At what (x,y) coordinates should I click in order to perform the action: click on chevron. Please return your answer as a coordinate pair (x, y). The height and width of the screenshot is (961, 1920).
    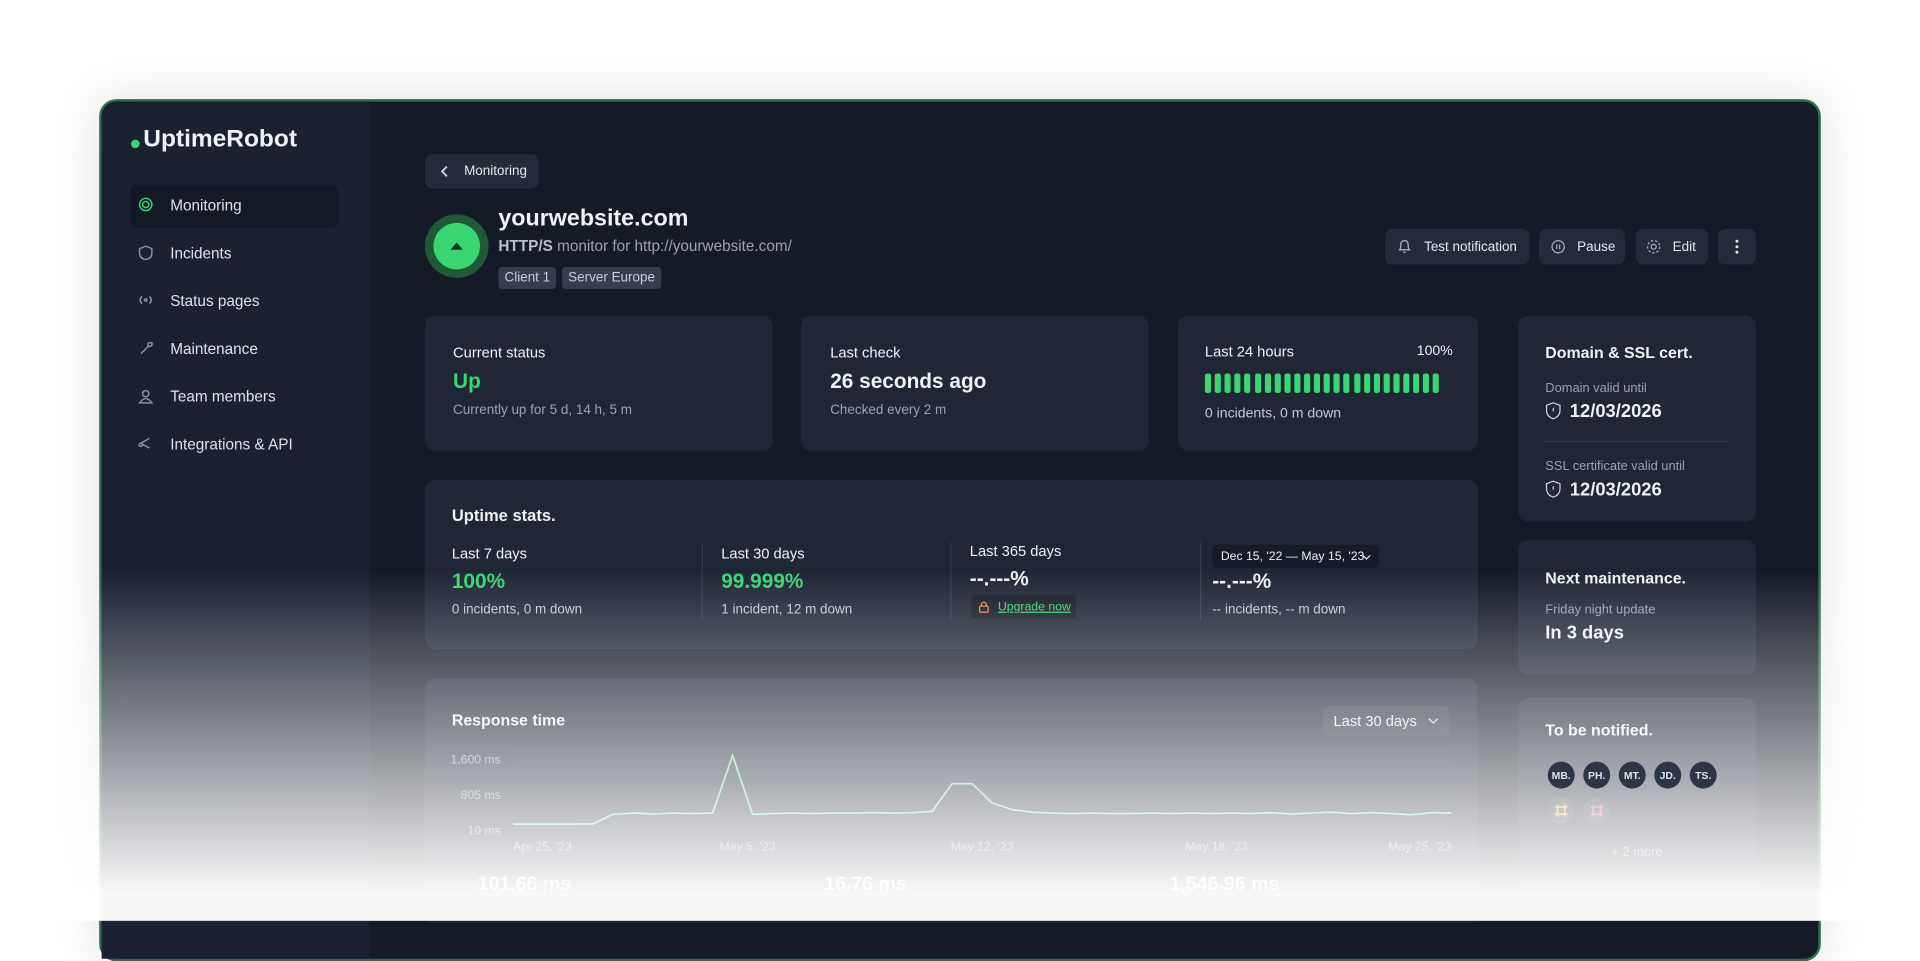
    Looking at the image, I should click on (1366, 557).